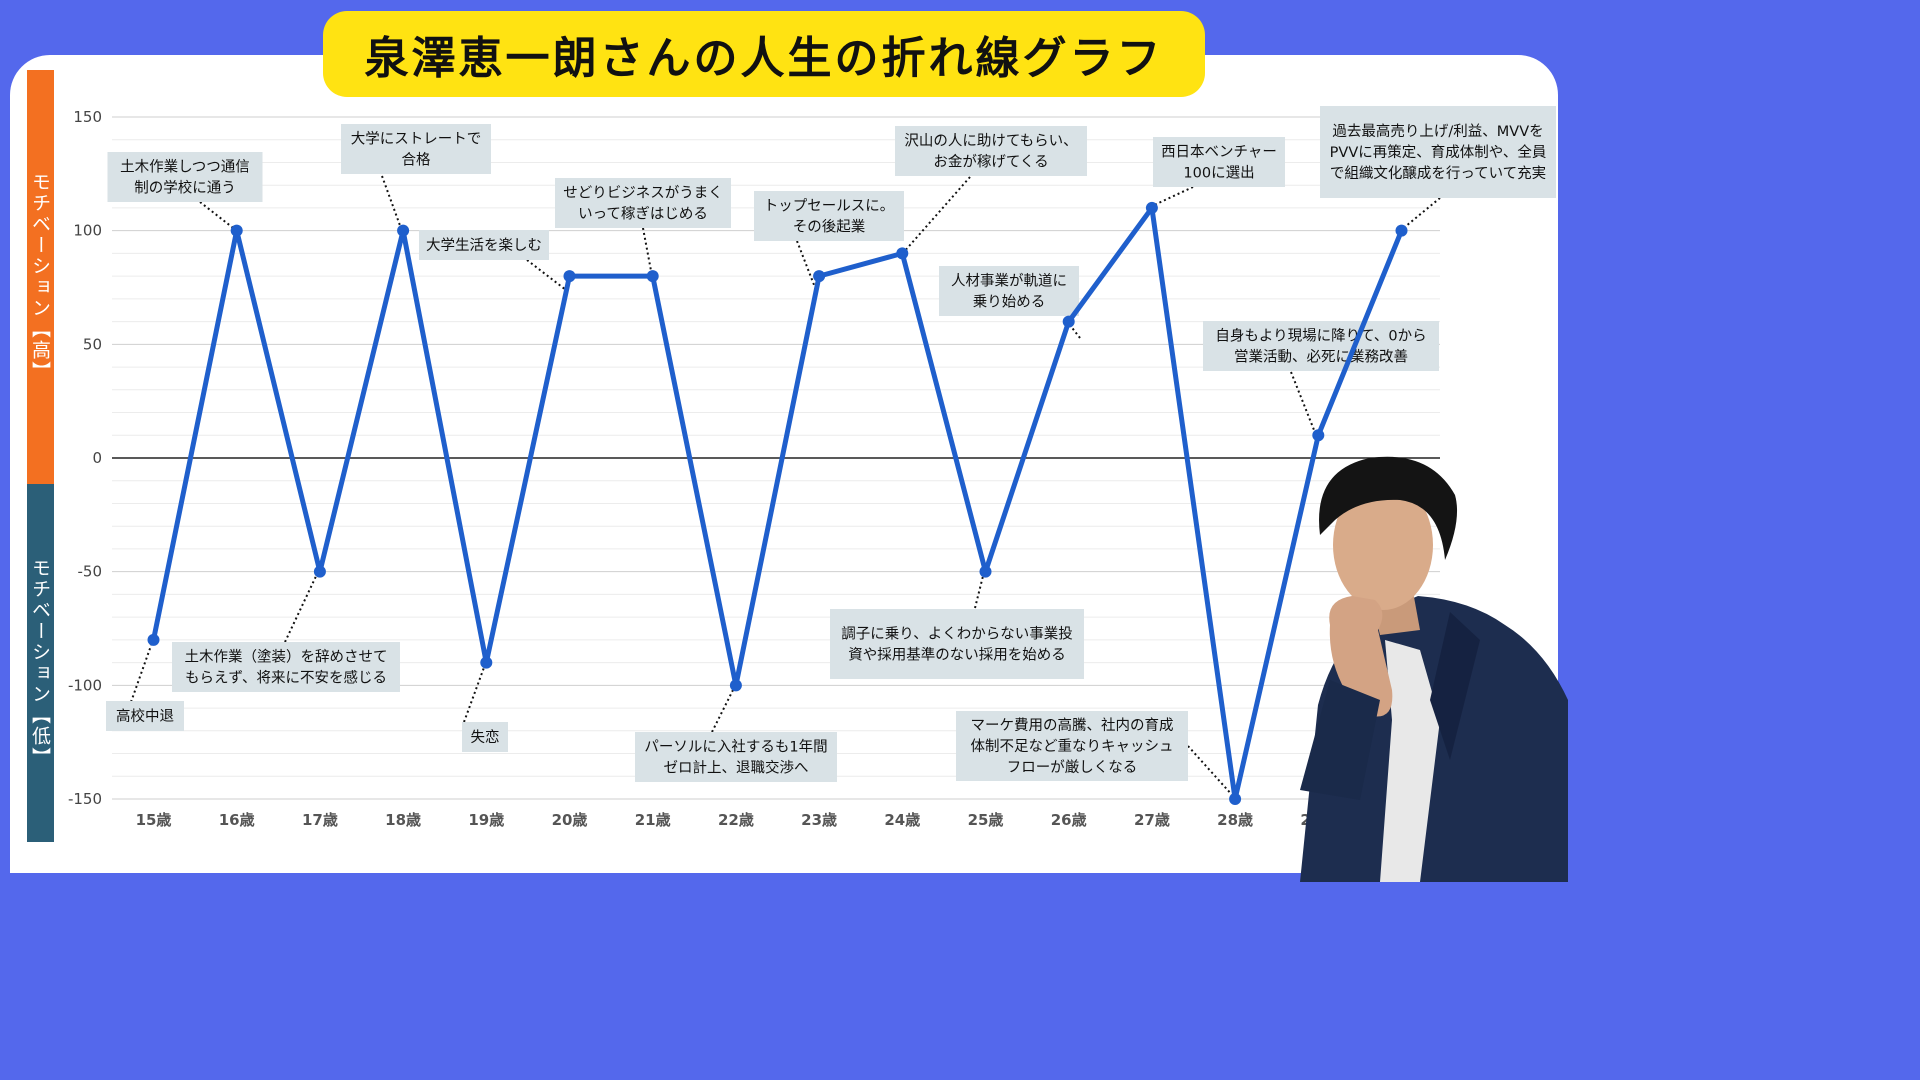  I want to click on data-point-30歳, so click(1401, 230).